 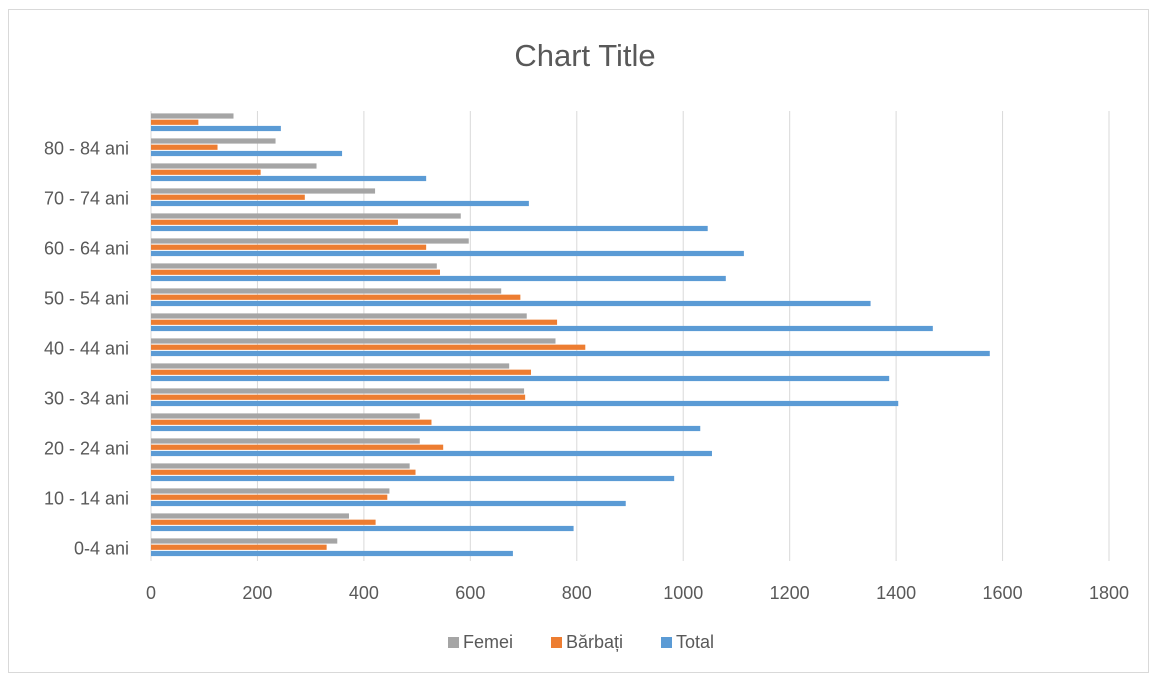 What do you see at coordinates (577, 593) in the screenshot?
I see `x-tick-label: 800` at bounding box center [577, 593].